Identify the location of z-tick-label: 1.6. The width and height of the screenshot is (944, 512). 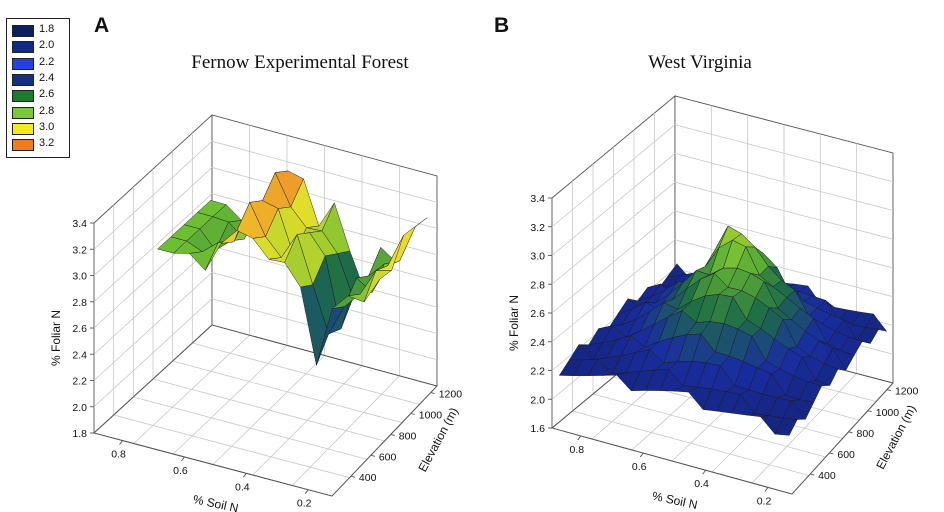
(537, 429).